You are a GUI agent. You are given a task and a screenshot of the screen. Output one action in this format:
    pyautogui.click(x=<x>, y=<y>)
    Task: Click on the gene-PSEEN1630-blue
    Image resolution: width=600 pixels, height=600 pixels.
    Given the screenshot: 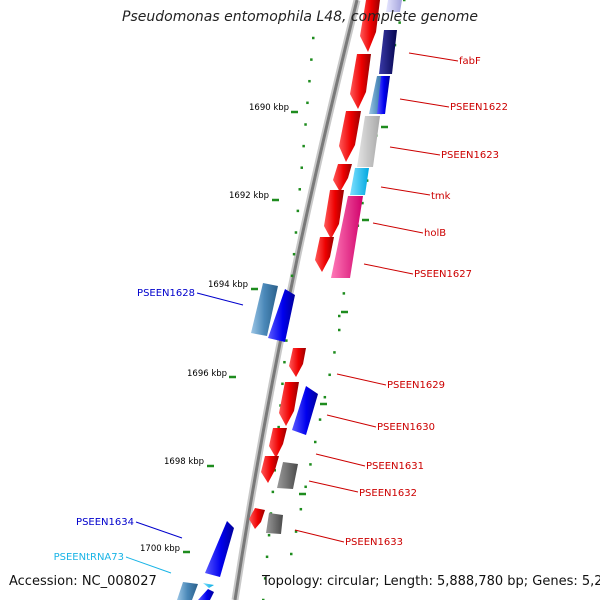 What is the action you would take?
    pyautogui.click(x=305, y=410)
    